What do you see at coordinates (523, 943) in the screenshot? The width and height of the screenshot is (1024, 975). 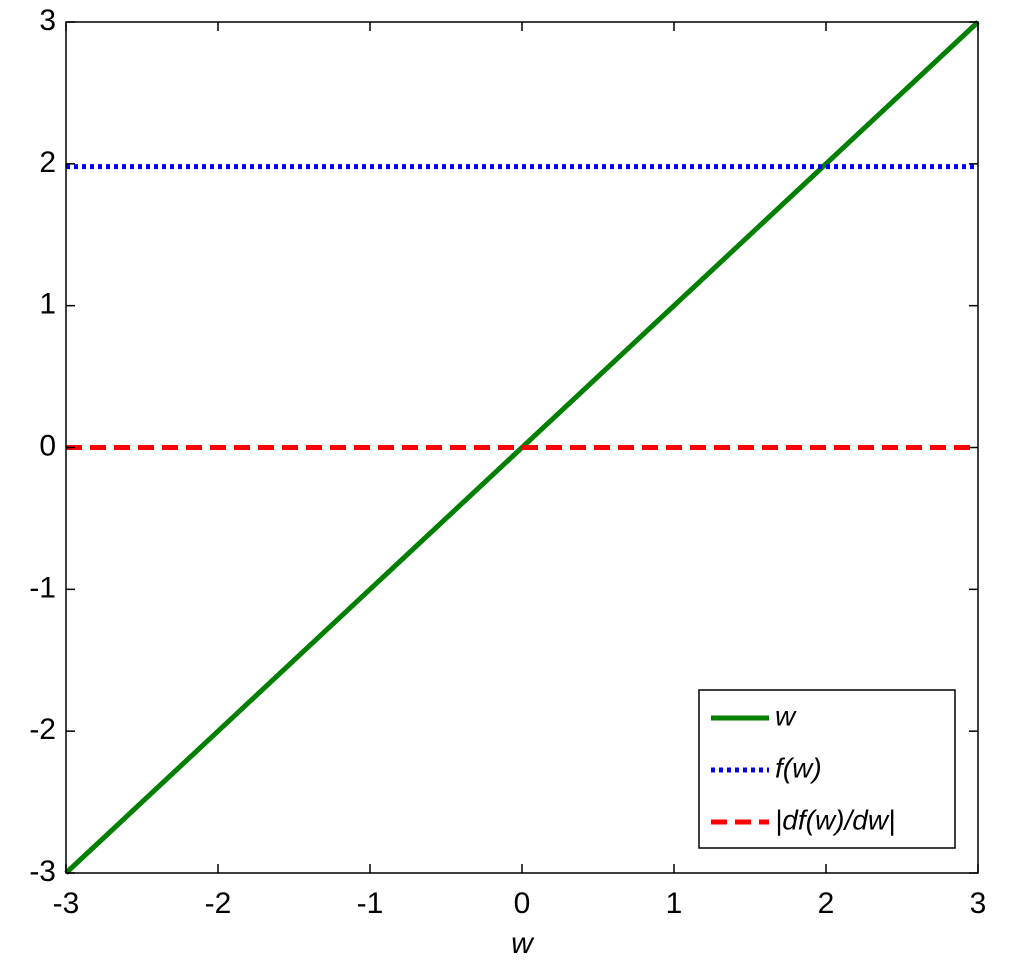 I see `x-axis-label: w` at bounding box center [523, 943].